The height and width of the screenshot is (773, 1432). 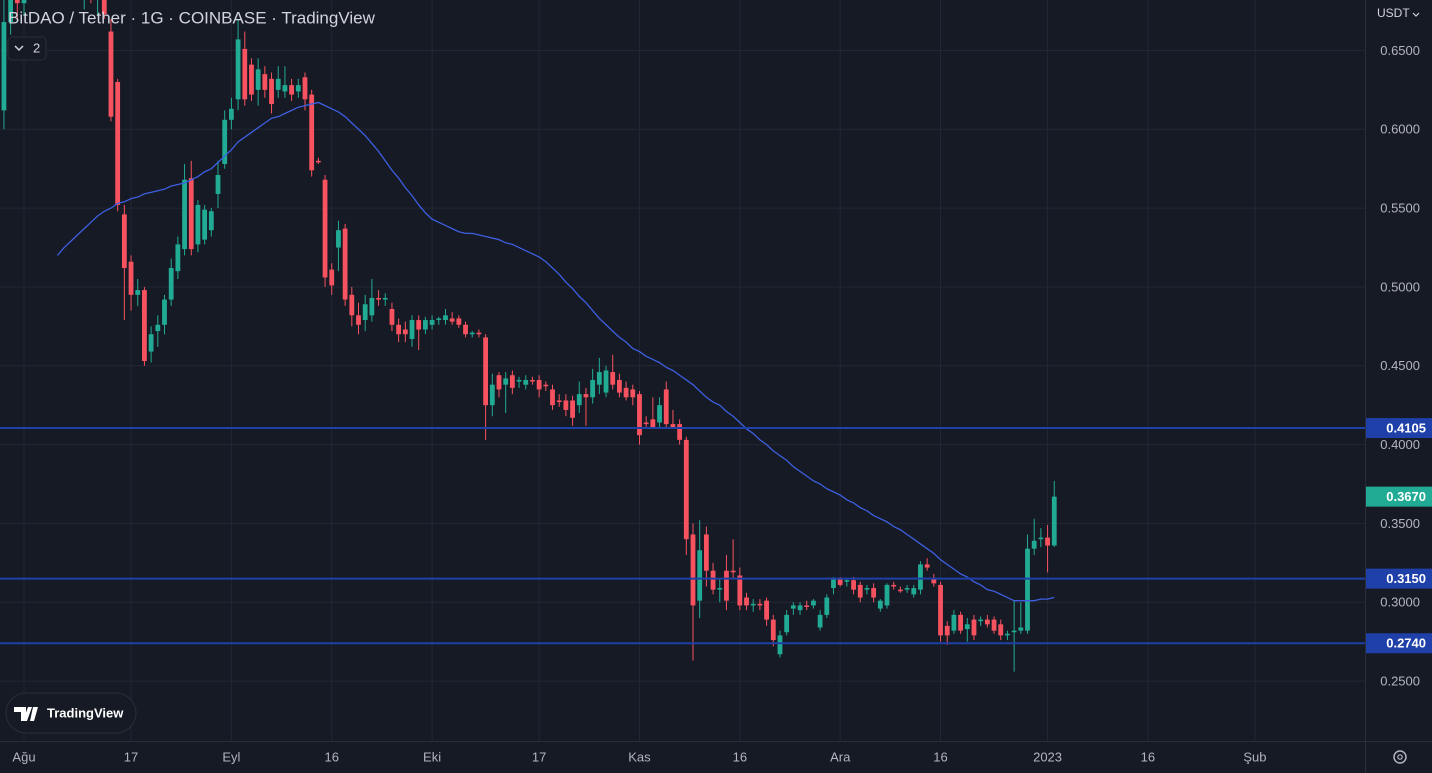 I want to click on indicator-toggle: 2, so click(x=27, y=48).